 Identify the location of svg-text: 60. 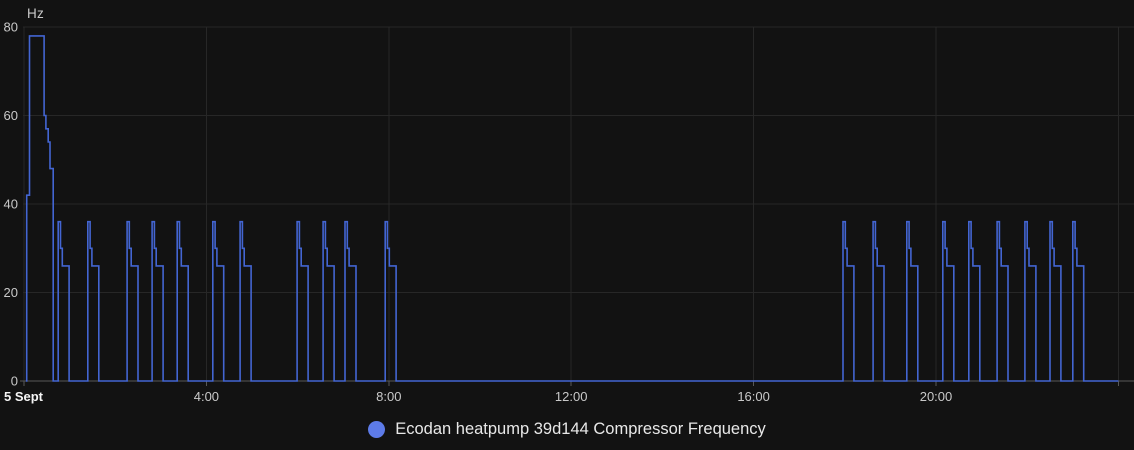
(11, 115).